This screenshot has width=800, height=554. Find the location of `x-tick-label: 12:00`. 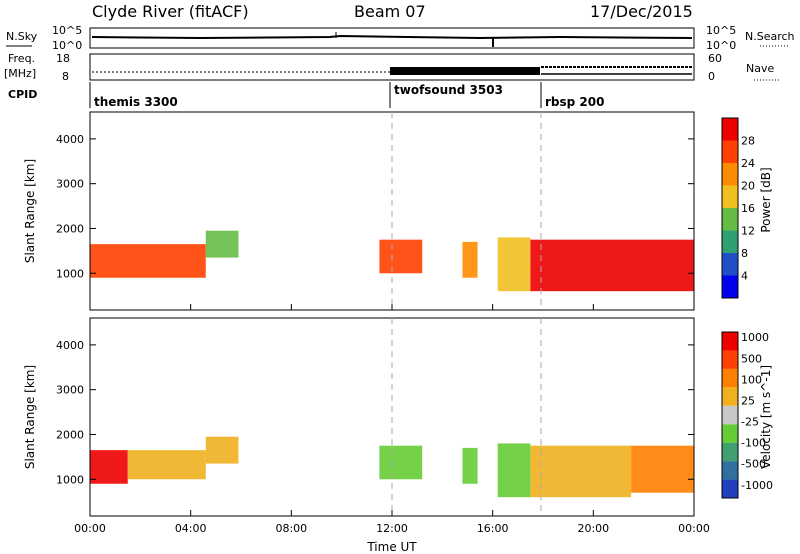

x-tick-label: 12:00 is located at coordinates (392, 528).